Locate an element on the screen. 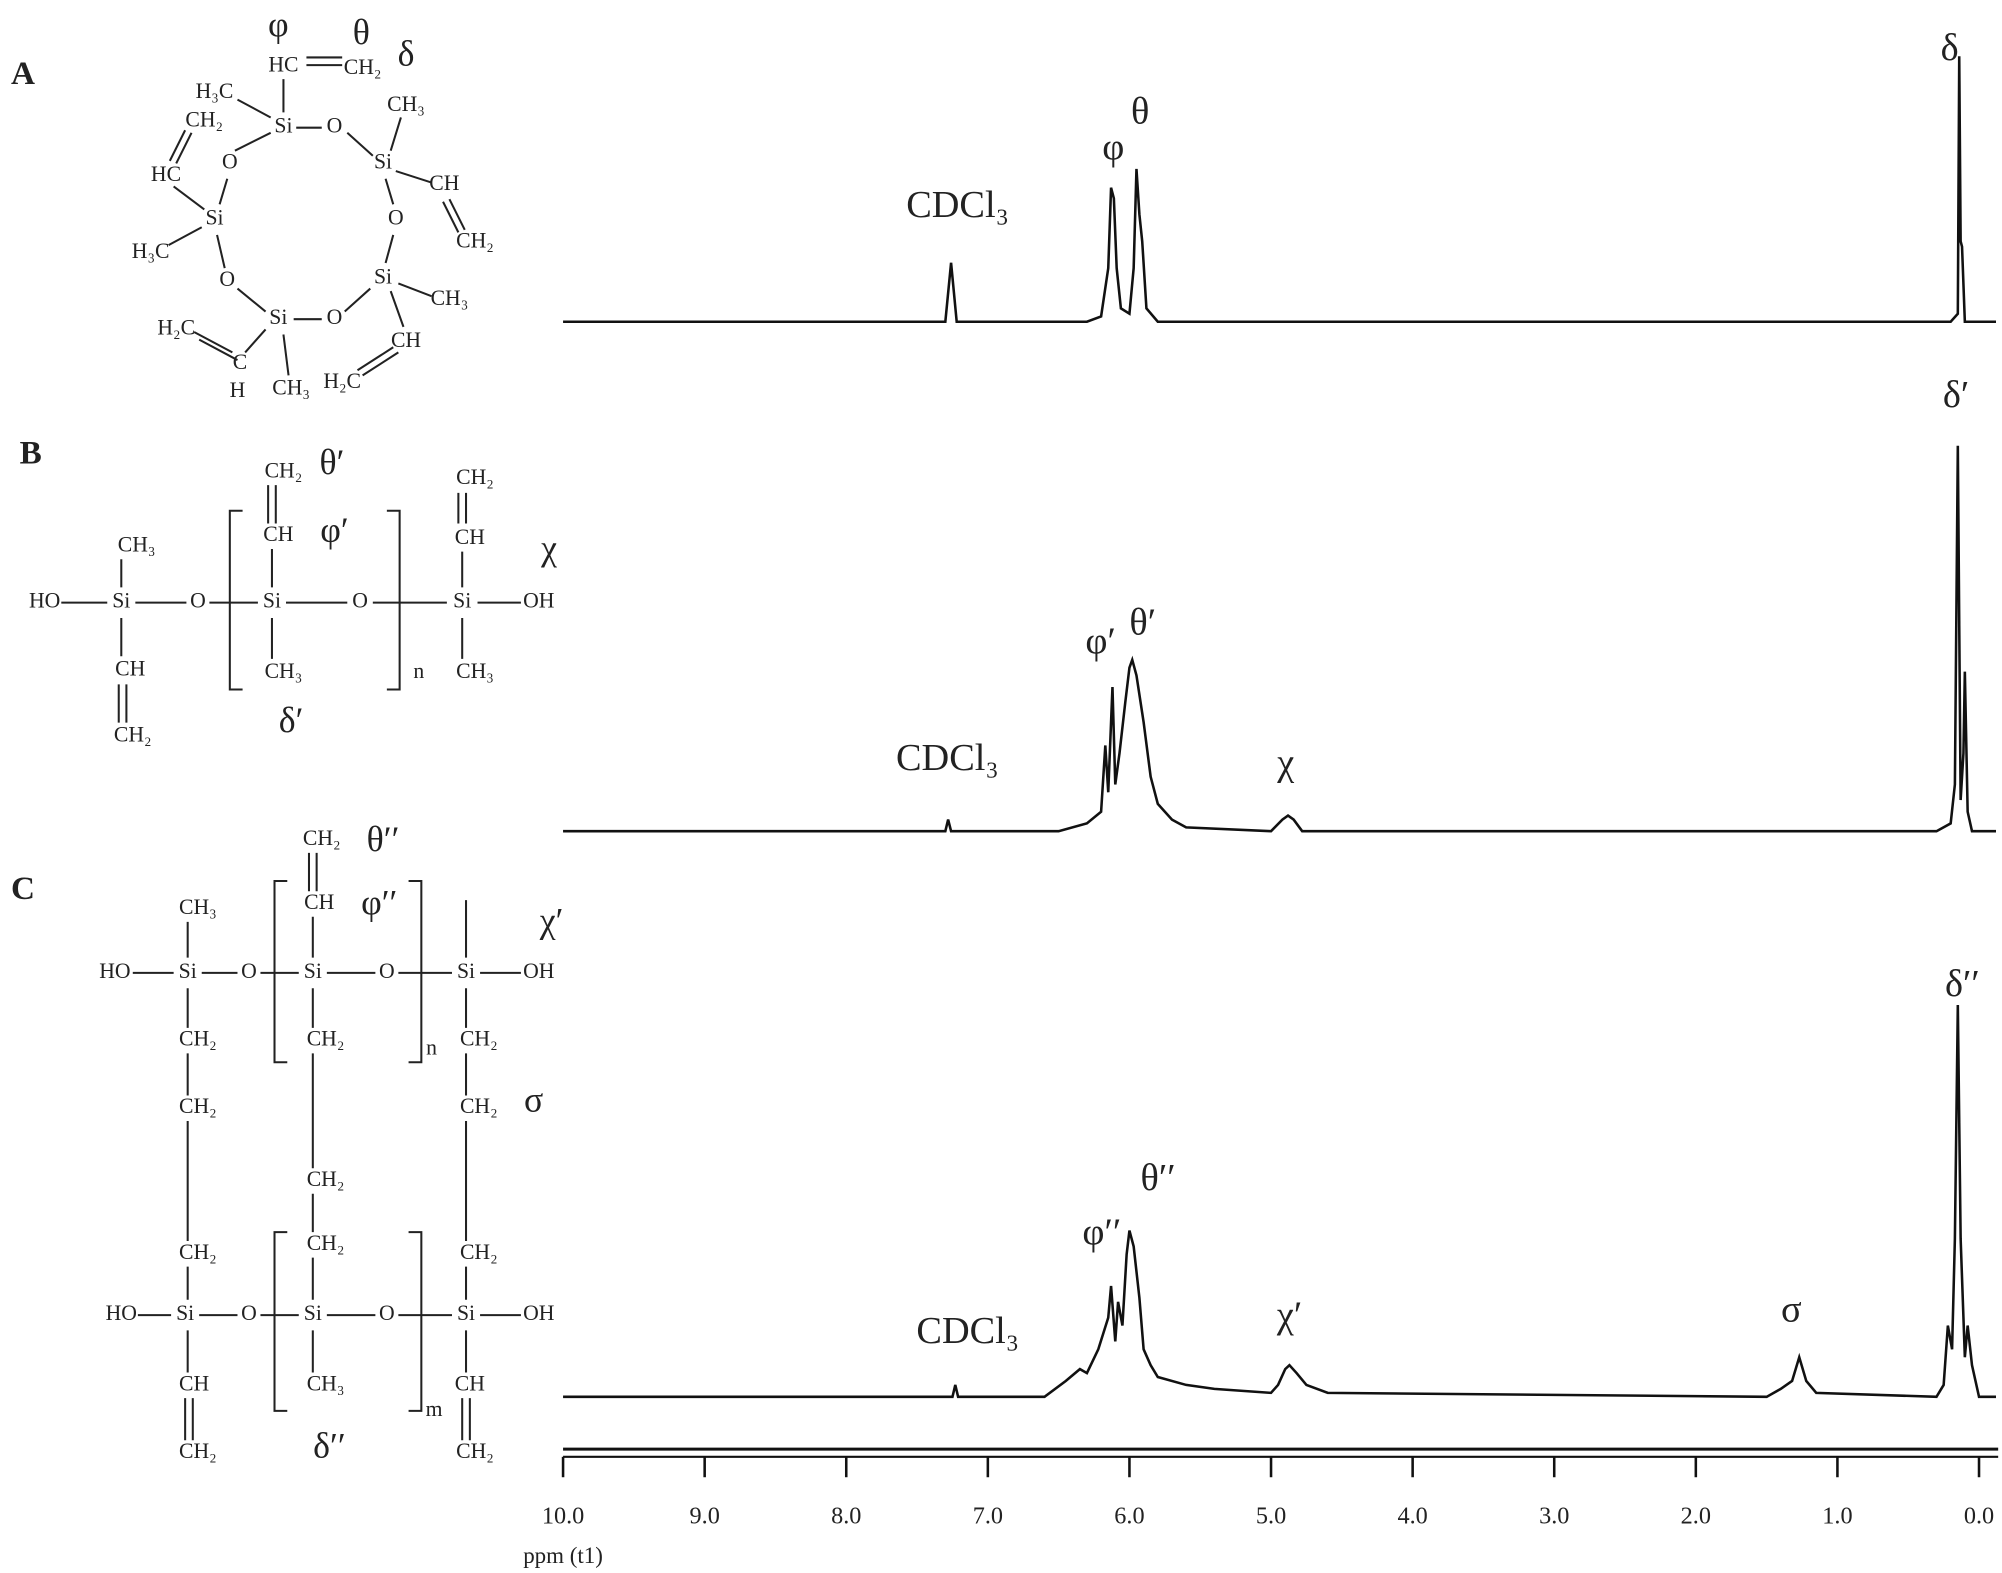 This screenshot has width=2002, height=1573. peak-label: δ′′ is located at coordinates (1962, 984).